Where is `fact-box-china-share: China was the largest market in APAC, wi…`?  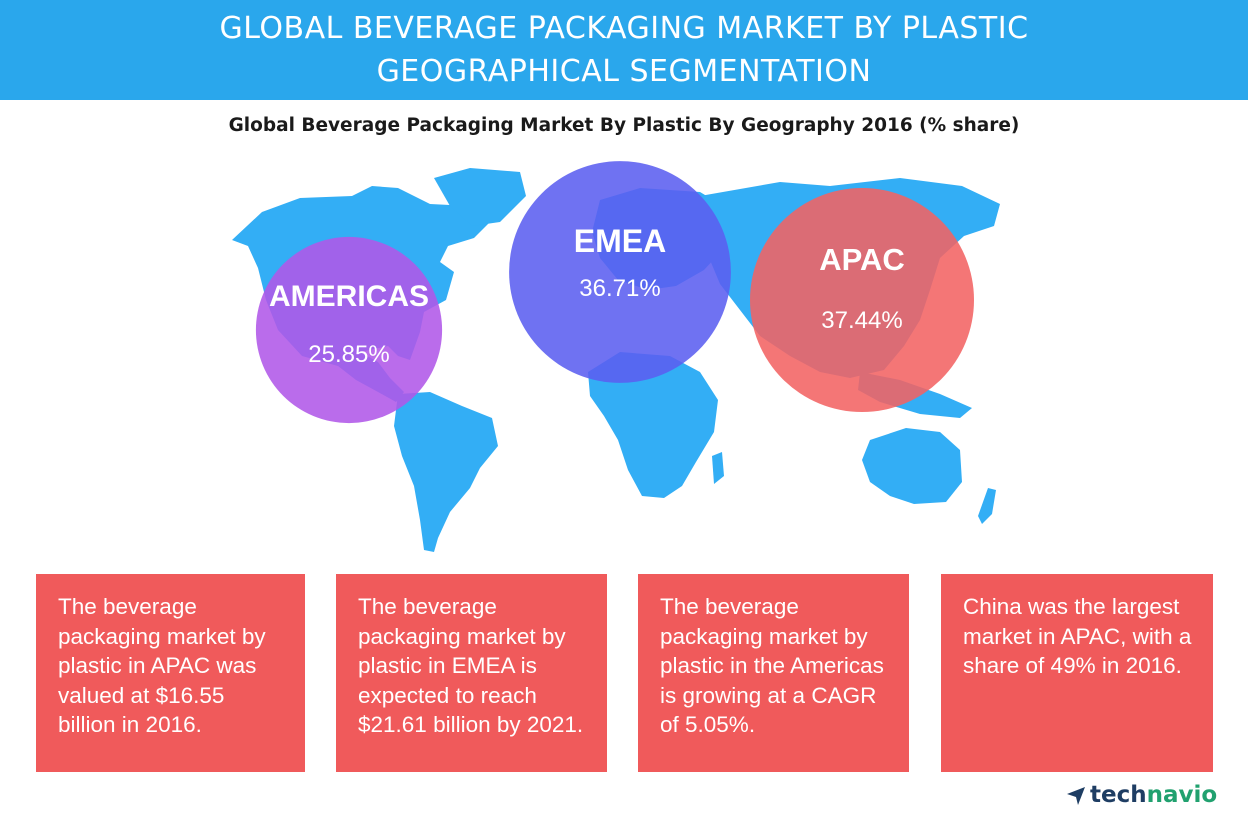 fact-box-china-share: China was the largest market in APAC, wi… is located at coordinates (1077, 673).